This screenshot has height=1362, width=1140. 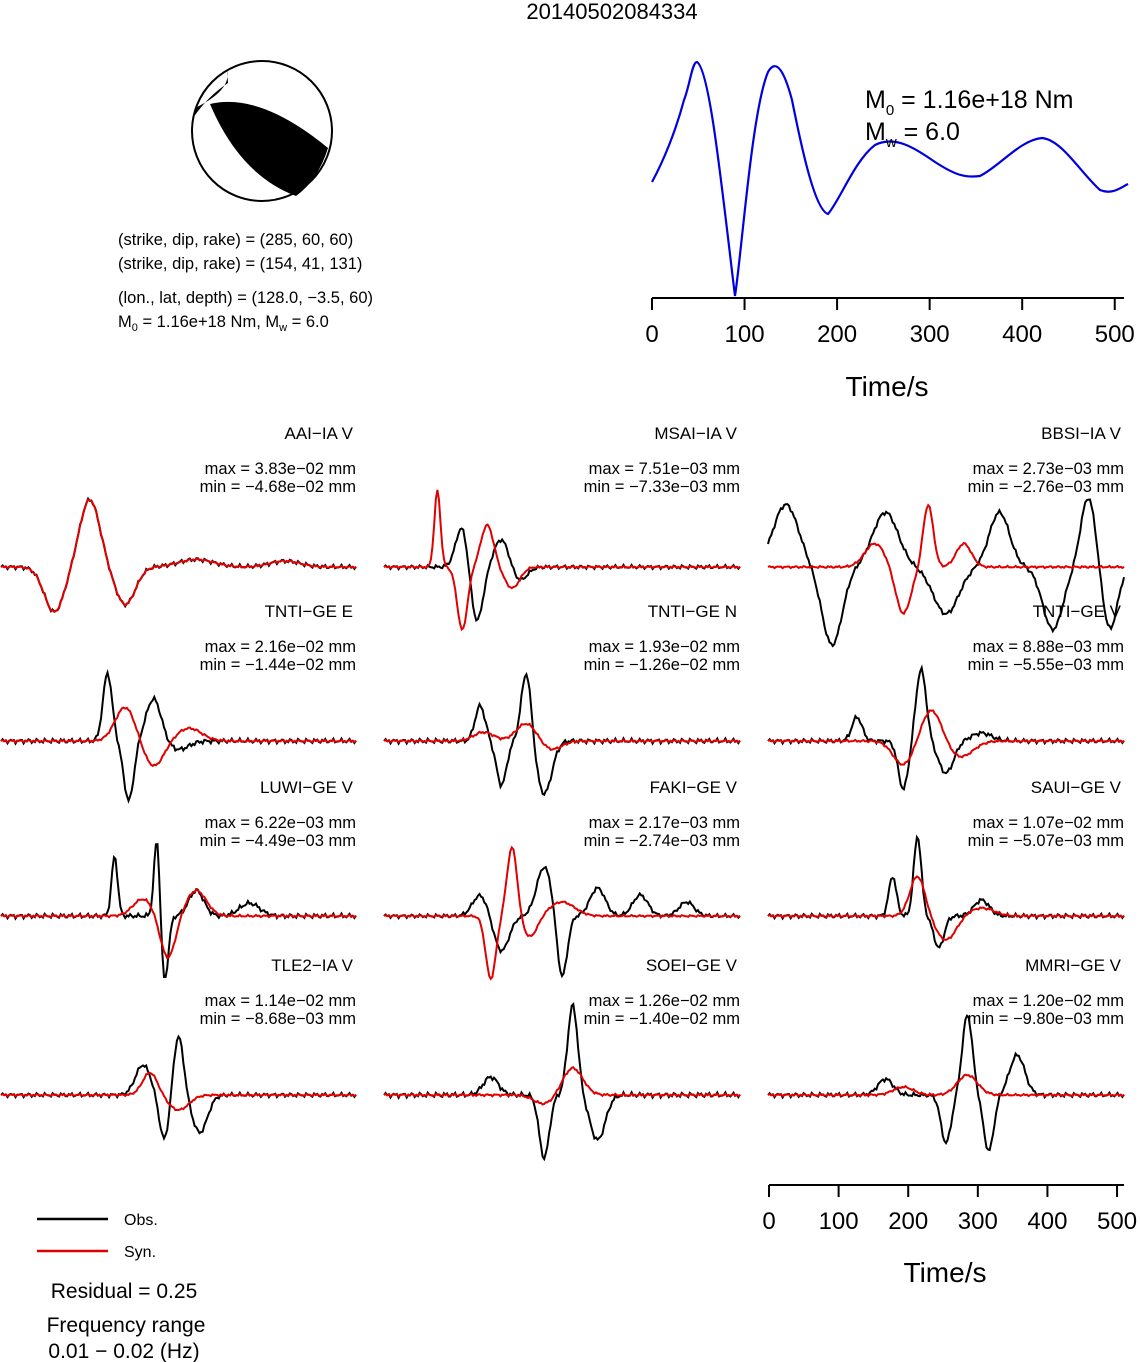 I want to click on legend: Obs. Syn., so click(x=97, y=1236).